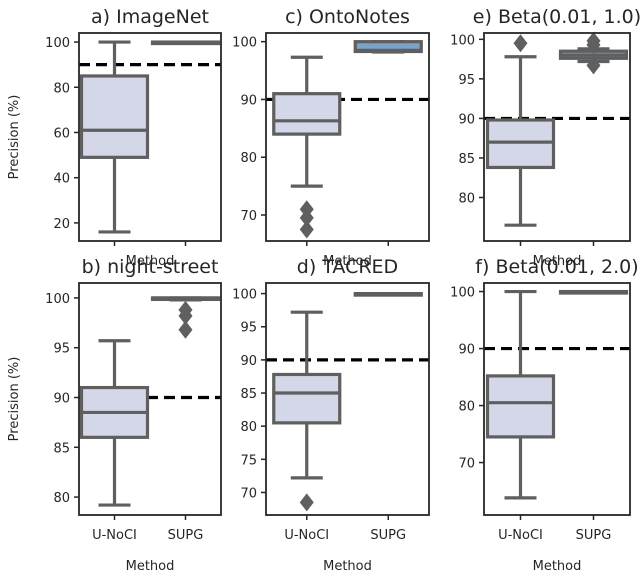 The image size is (642, 580). Describe the element at coordinates (150, 17) in the screenshot. I see `panel-title: a) ImageNet` at that location.